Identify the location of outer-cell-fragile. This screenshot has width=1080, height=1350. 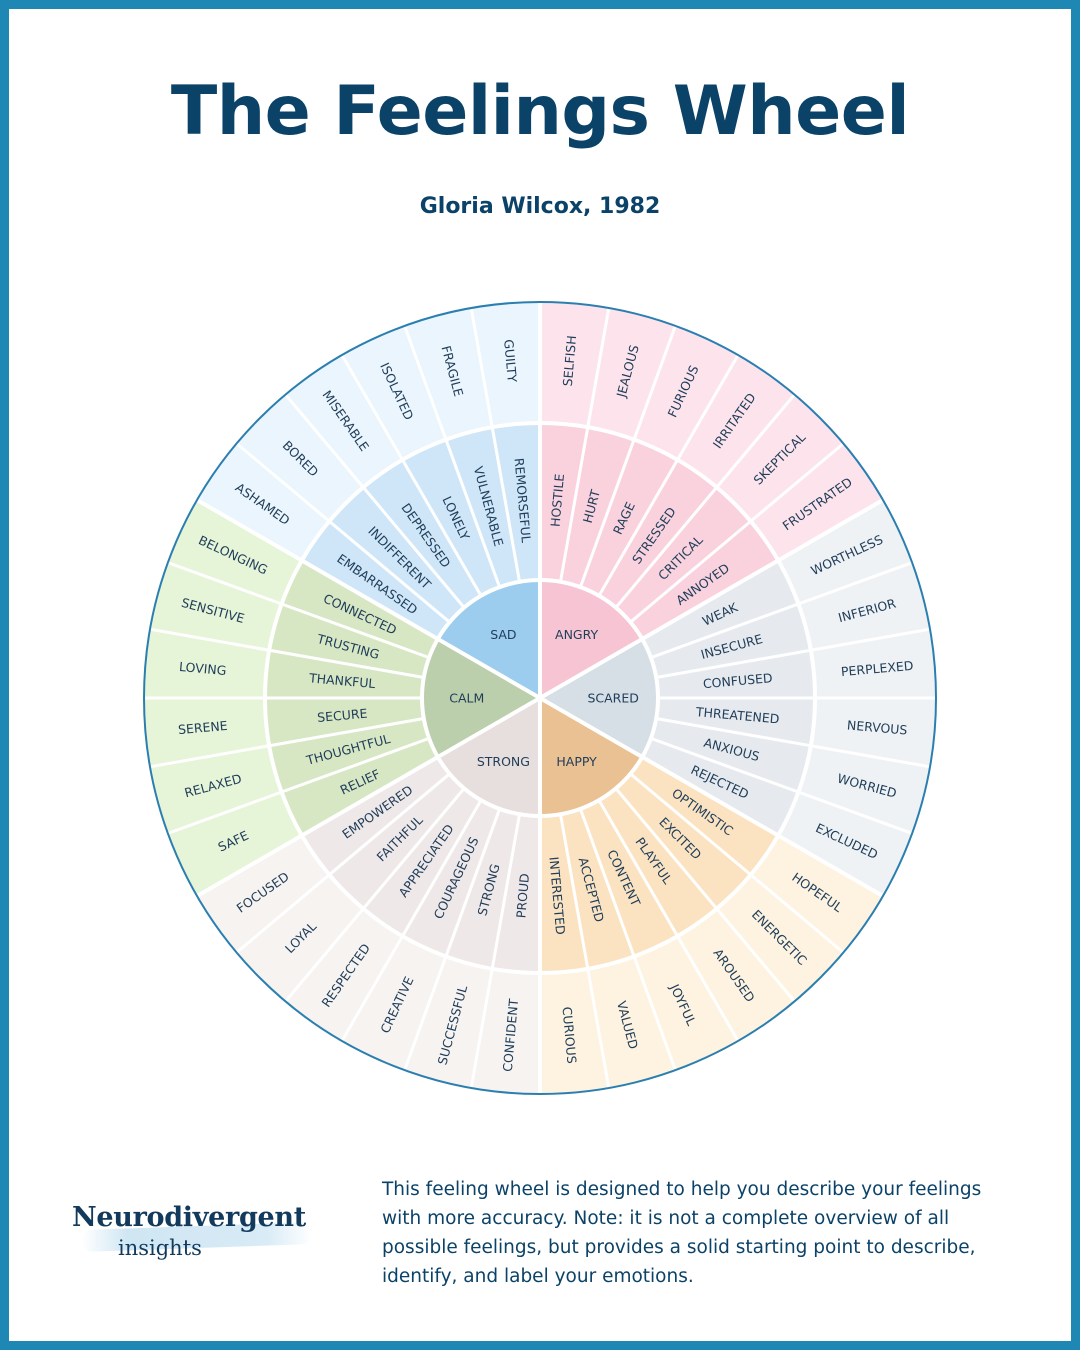
(448, 374).